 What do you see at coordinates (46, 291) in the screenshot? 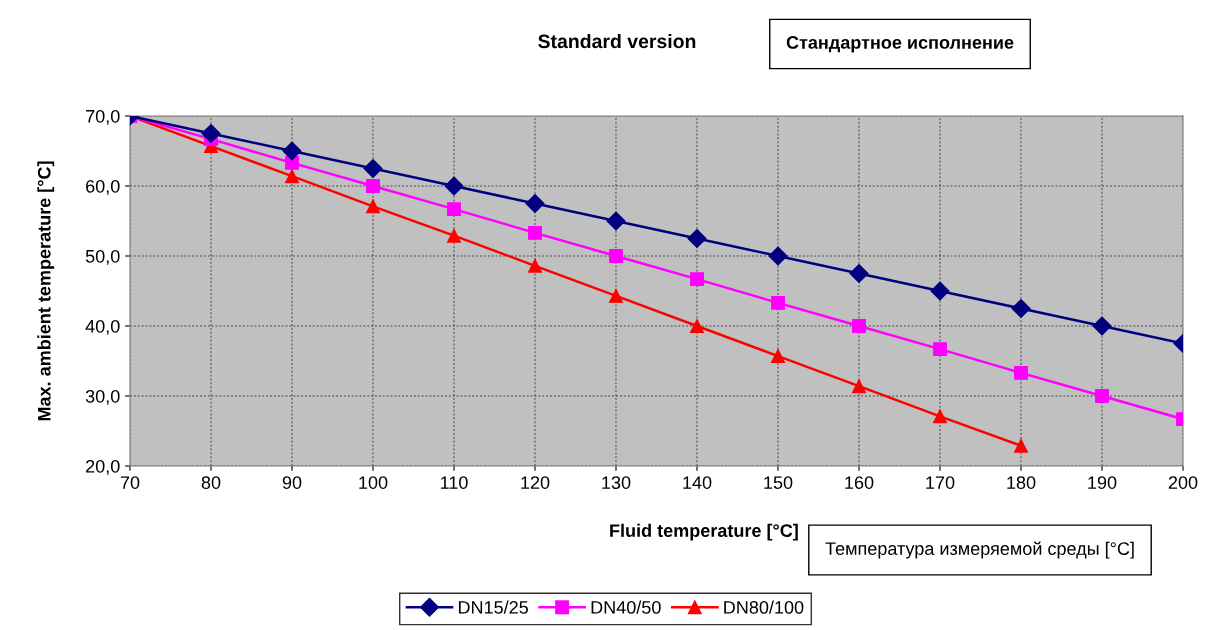
I see `y-axis-title: Max. ambient temperature [°C]` at bounding box center [46, 291].